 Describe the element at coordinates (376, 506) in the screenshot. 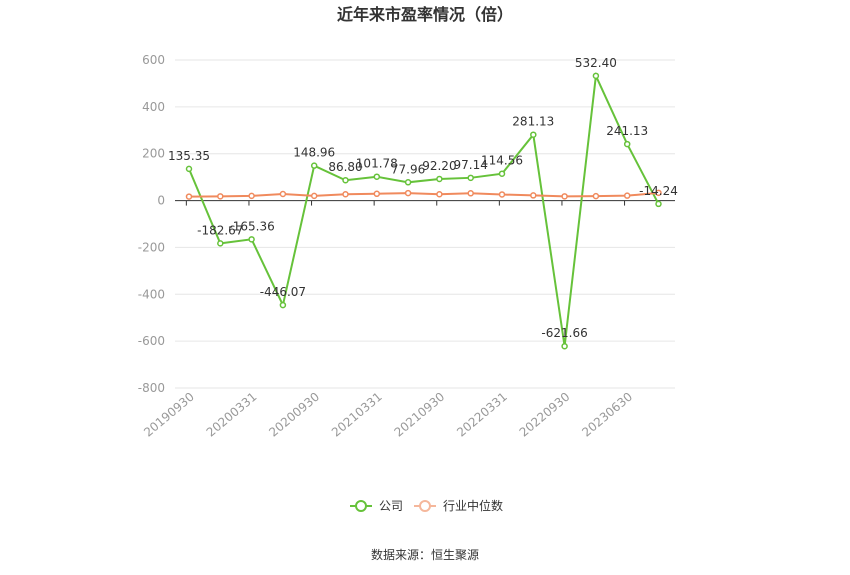

I see `legend-item-0: 公司` at that location.